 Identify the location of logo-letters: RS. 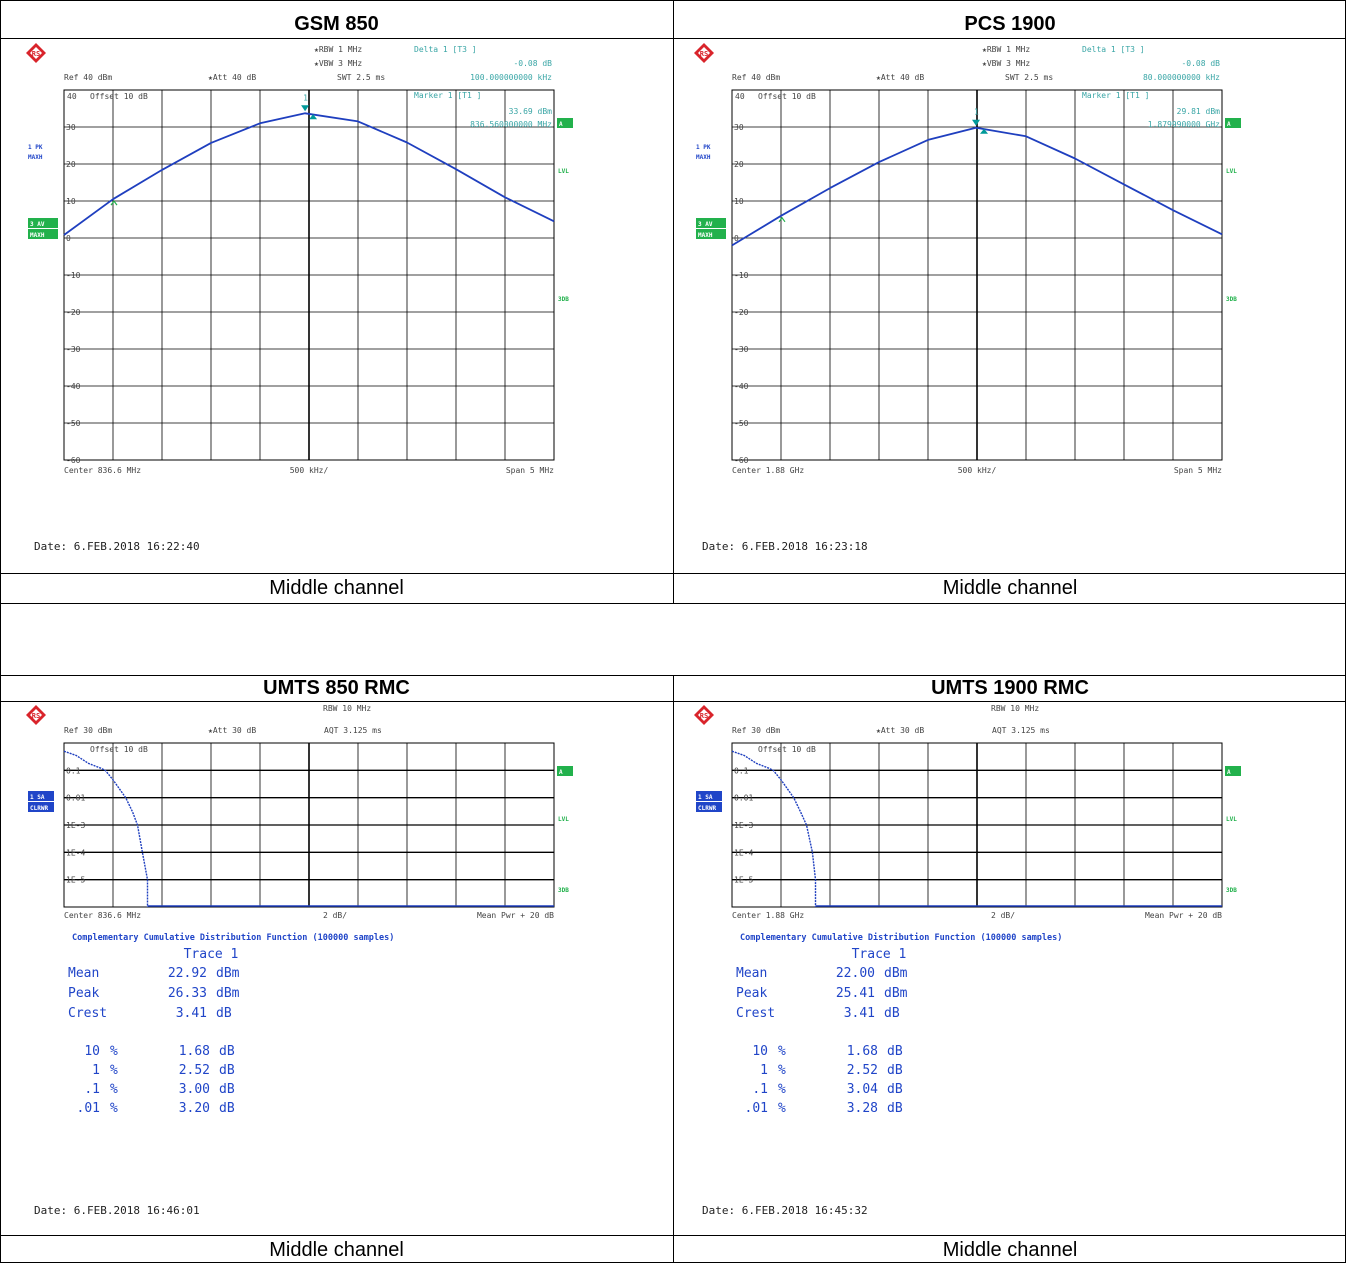
(36, 54).